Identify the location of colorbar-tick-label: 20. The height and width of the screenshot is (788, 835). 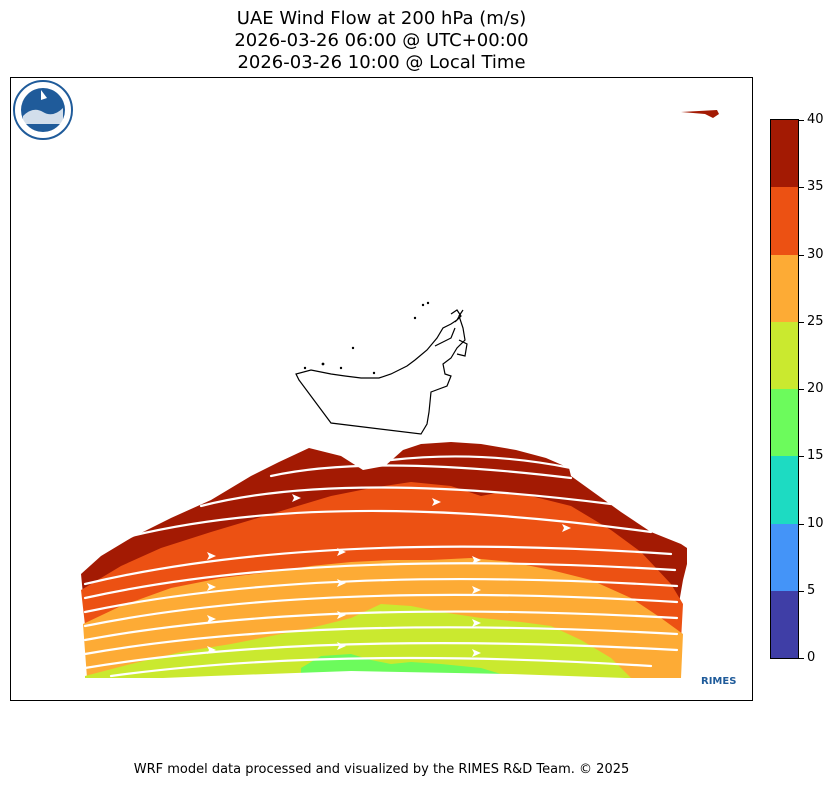
(815, 388).